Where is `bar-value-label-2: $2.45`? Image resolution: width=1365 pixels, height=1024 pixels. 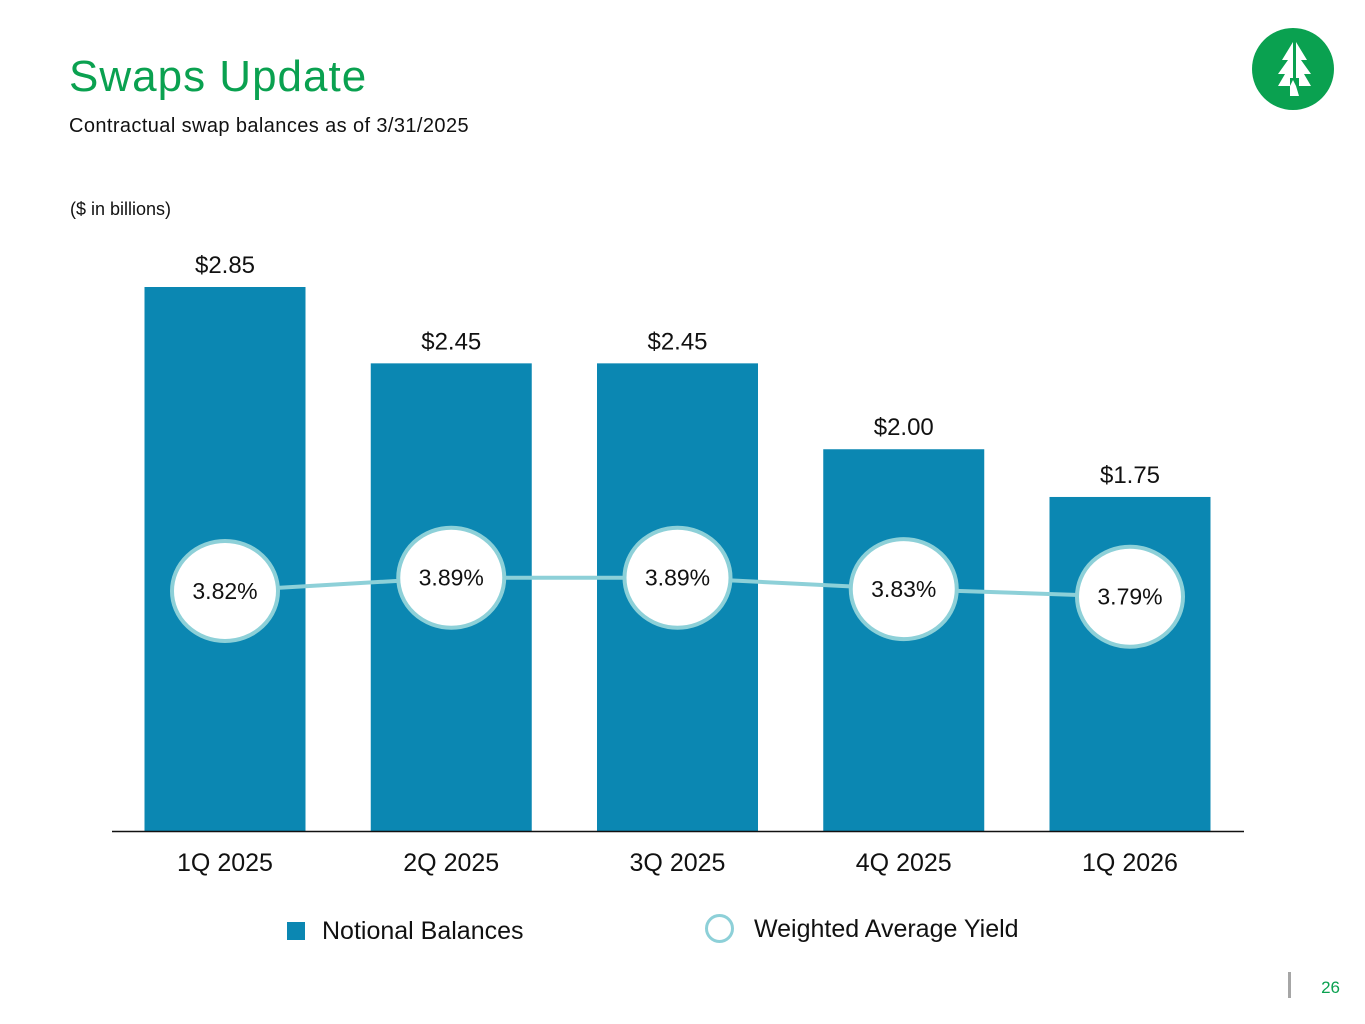
bar-value-label-2: $2.45 is located at coordinates (677, 341).